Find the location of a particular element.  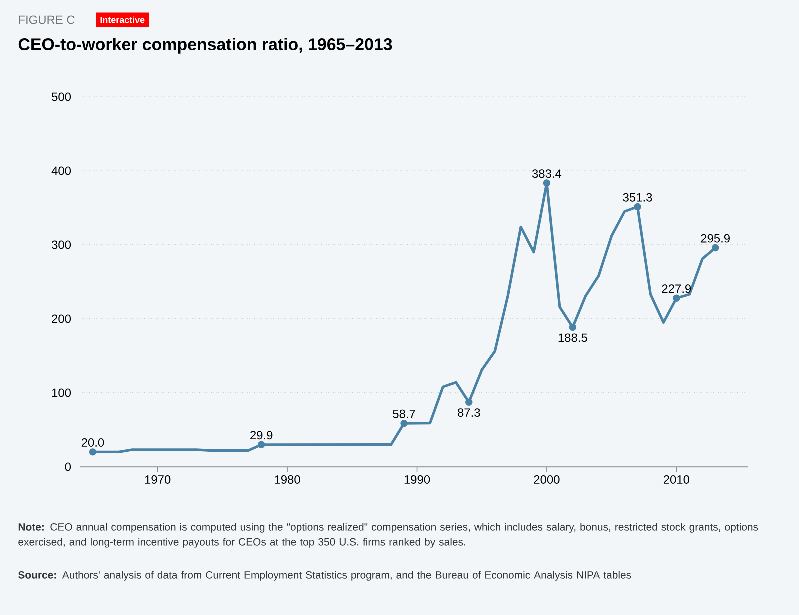

x-tick-label: 1990 is located at coordinates (417, 480).